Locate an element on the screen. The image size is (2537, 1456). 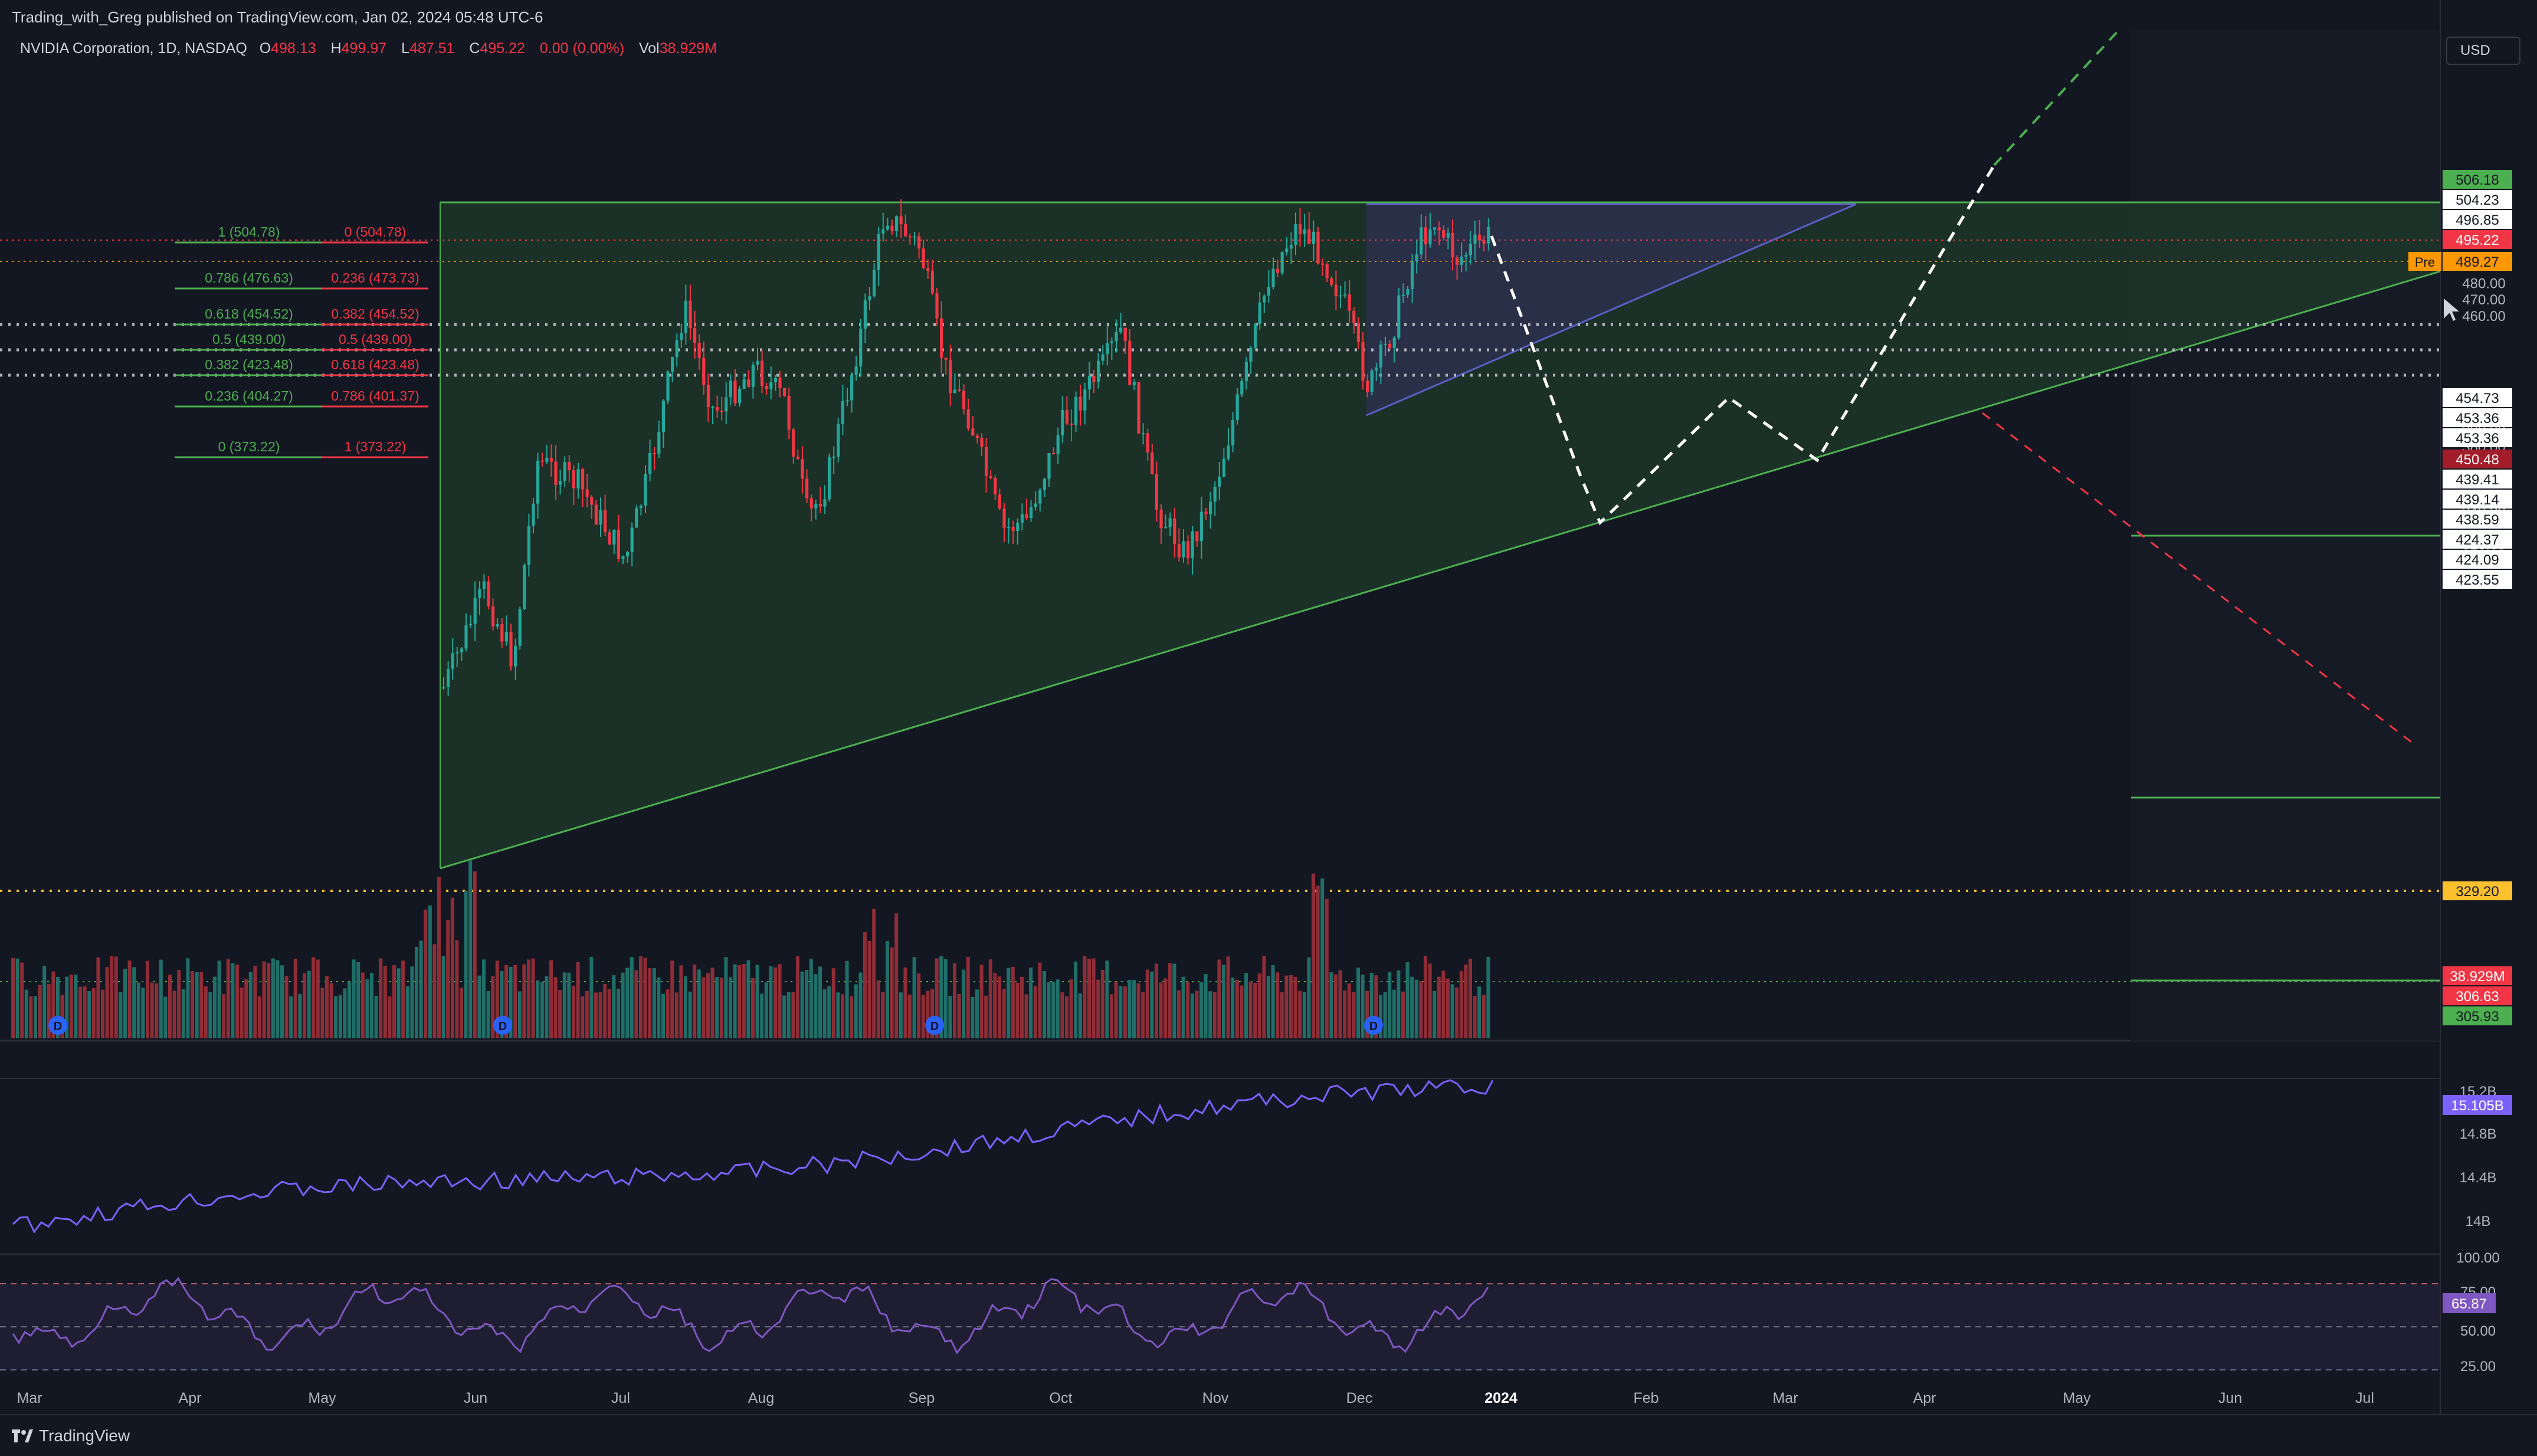
price-label-17: 306.63 is located at coordinates (2477, 997).